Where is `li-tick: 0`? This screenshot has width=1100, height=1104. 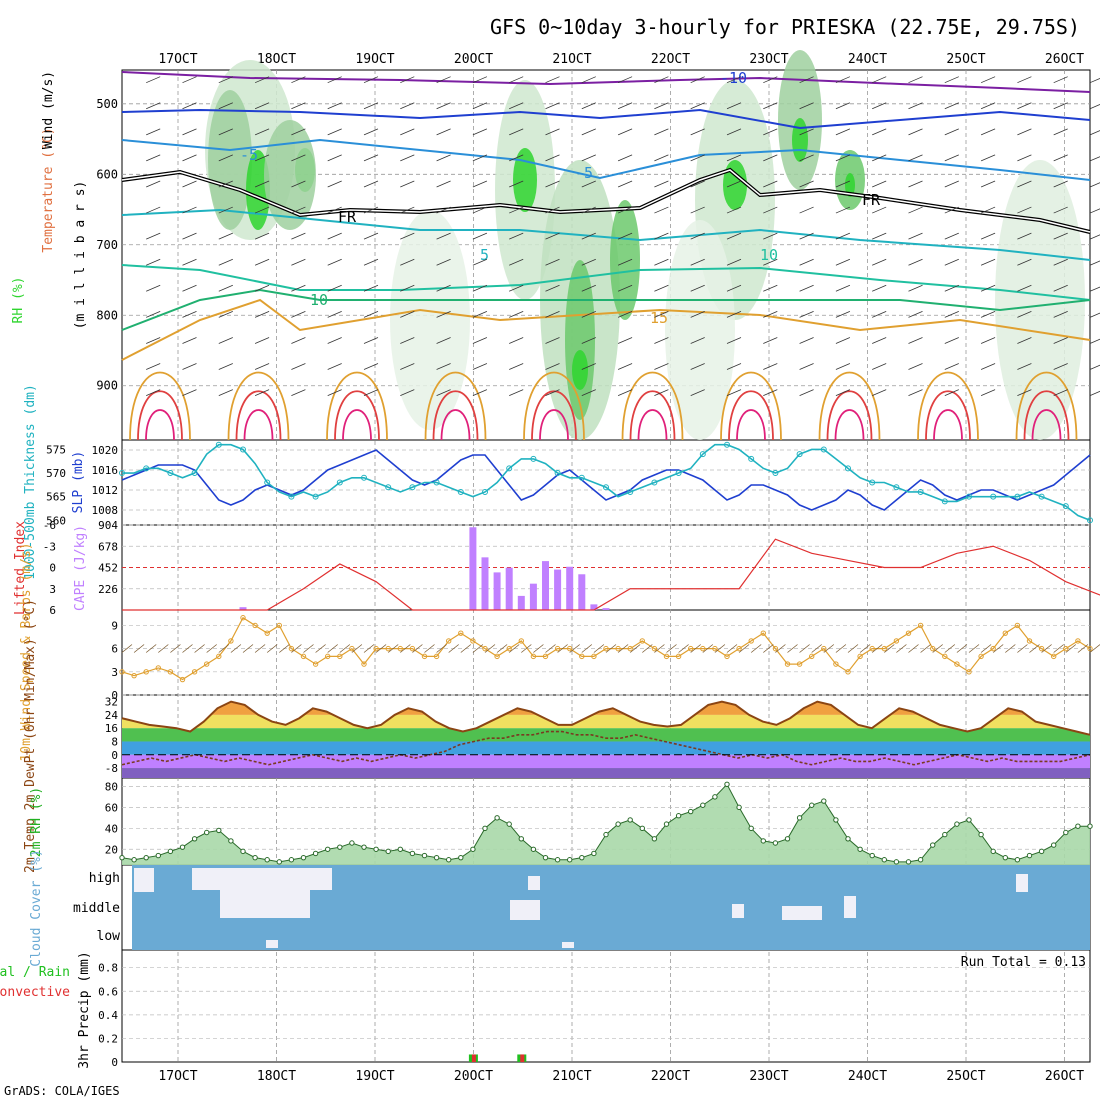 li-tick: 0 is located at coordinates (52, 568).